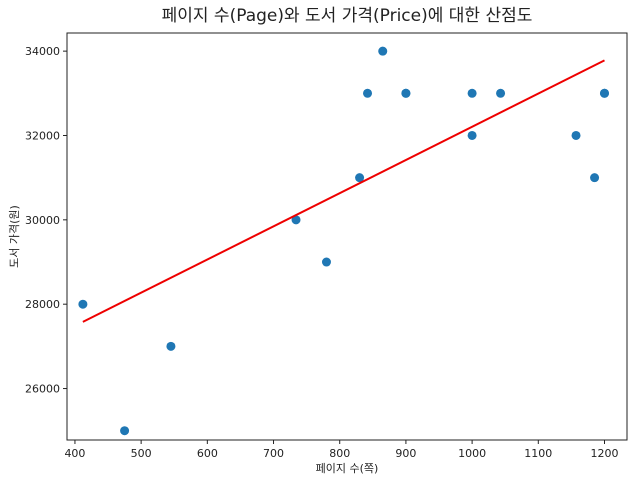  What do you see at coordinates (42, 220) in the screenshot?
I see `y-tick-label: 30000` at bounding box center [42, 220].